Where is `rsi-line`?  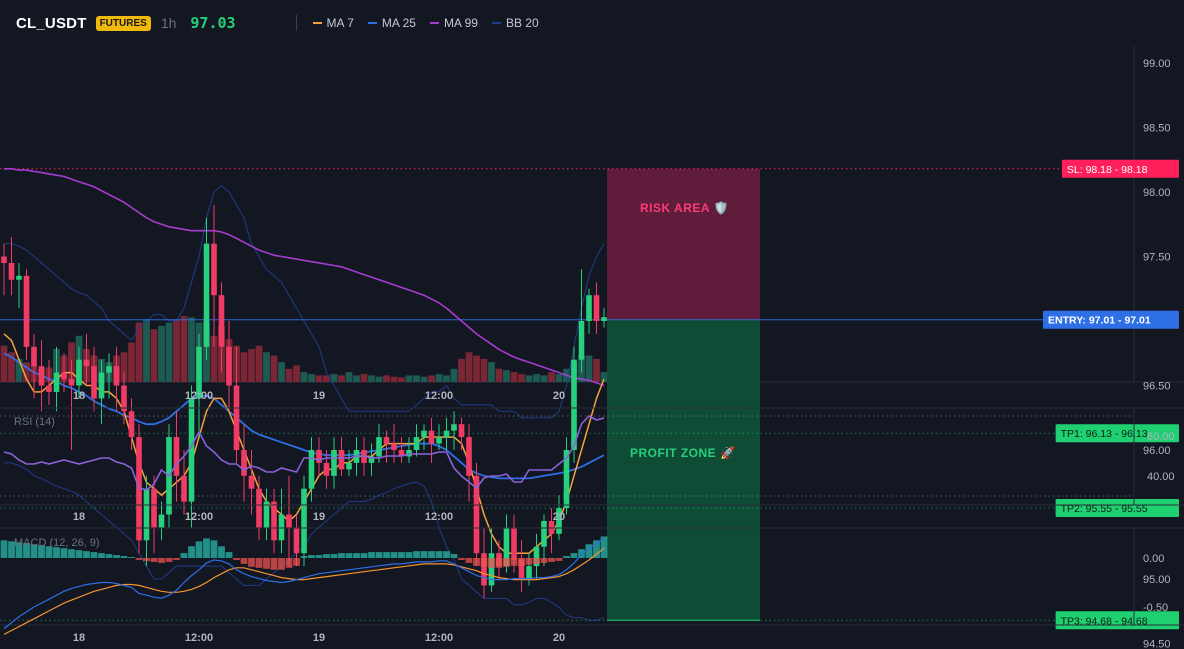
rsi-line is located at coordinates (304, 453).